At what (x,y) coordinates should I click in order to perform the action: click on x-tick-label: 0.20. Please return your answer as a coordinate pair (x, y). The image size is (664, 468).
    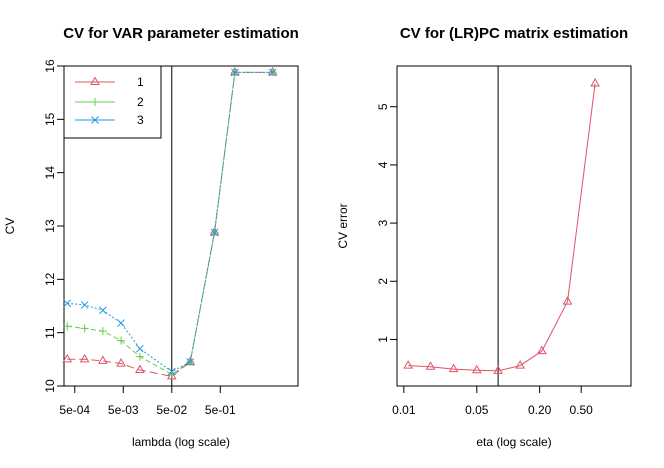
    Looking at the image, I should click on (540, 410).